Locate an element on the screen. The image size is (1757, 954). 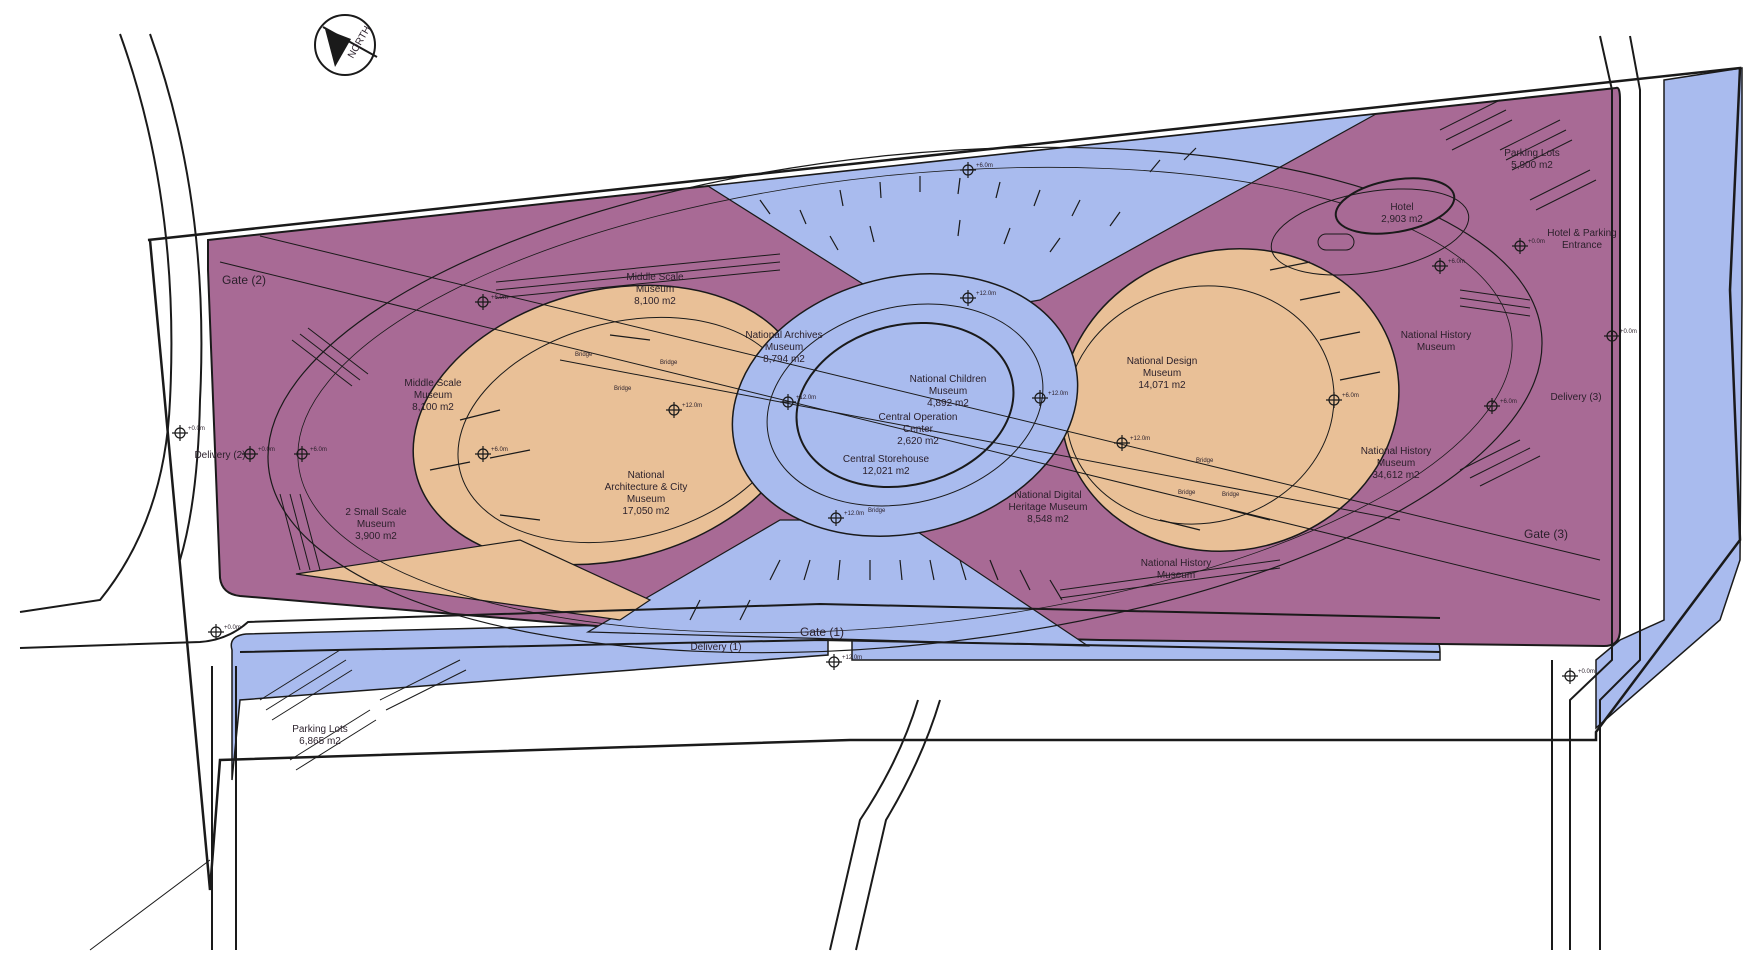
label-parking-top: Parking Lots 5,900 m2 is located at coordinates (1532, 159).